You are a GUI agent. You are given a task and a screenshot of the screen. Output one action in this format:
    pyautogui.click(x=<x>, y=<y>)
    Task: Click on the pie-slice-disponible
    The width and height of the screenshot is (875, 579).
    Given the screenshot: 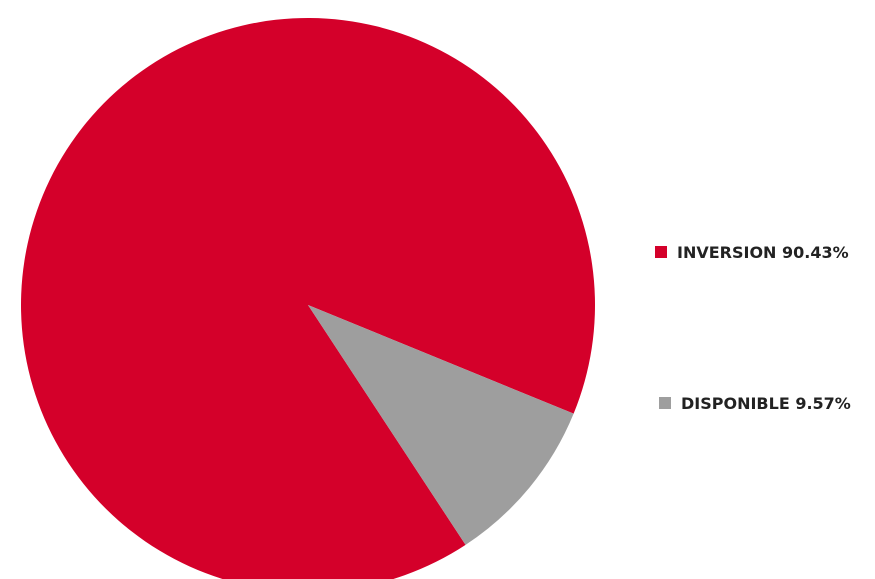 What is the action you would take?
    pyautogui.click(x=441, y=425)
    